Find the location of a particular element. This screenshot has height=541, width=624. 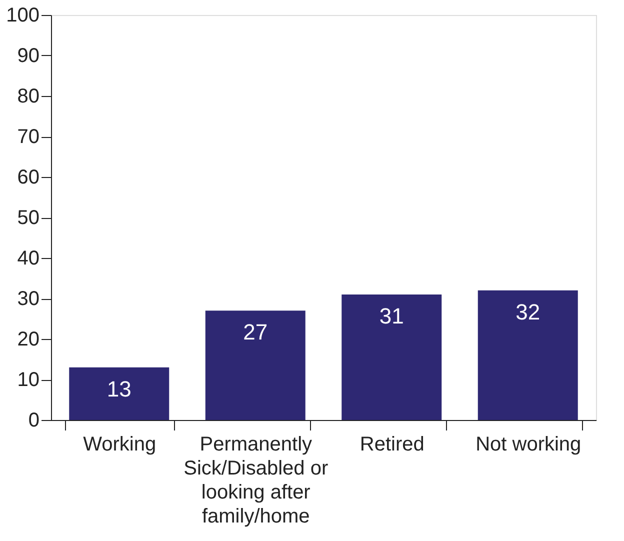

x-tick-label: Permanently Sick/Disabled or looking after family/home is located at coordinates (256, 481).